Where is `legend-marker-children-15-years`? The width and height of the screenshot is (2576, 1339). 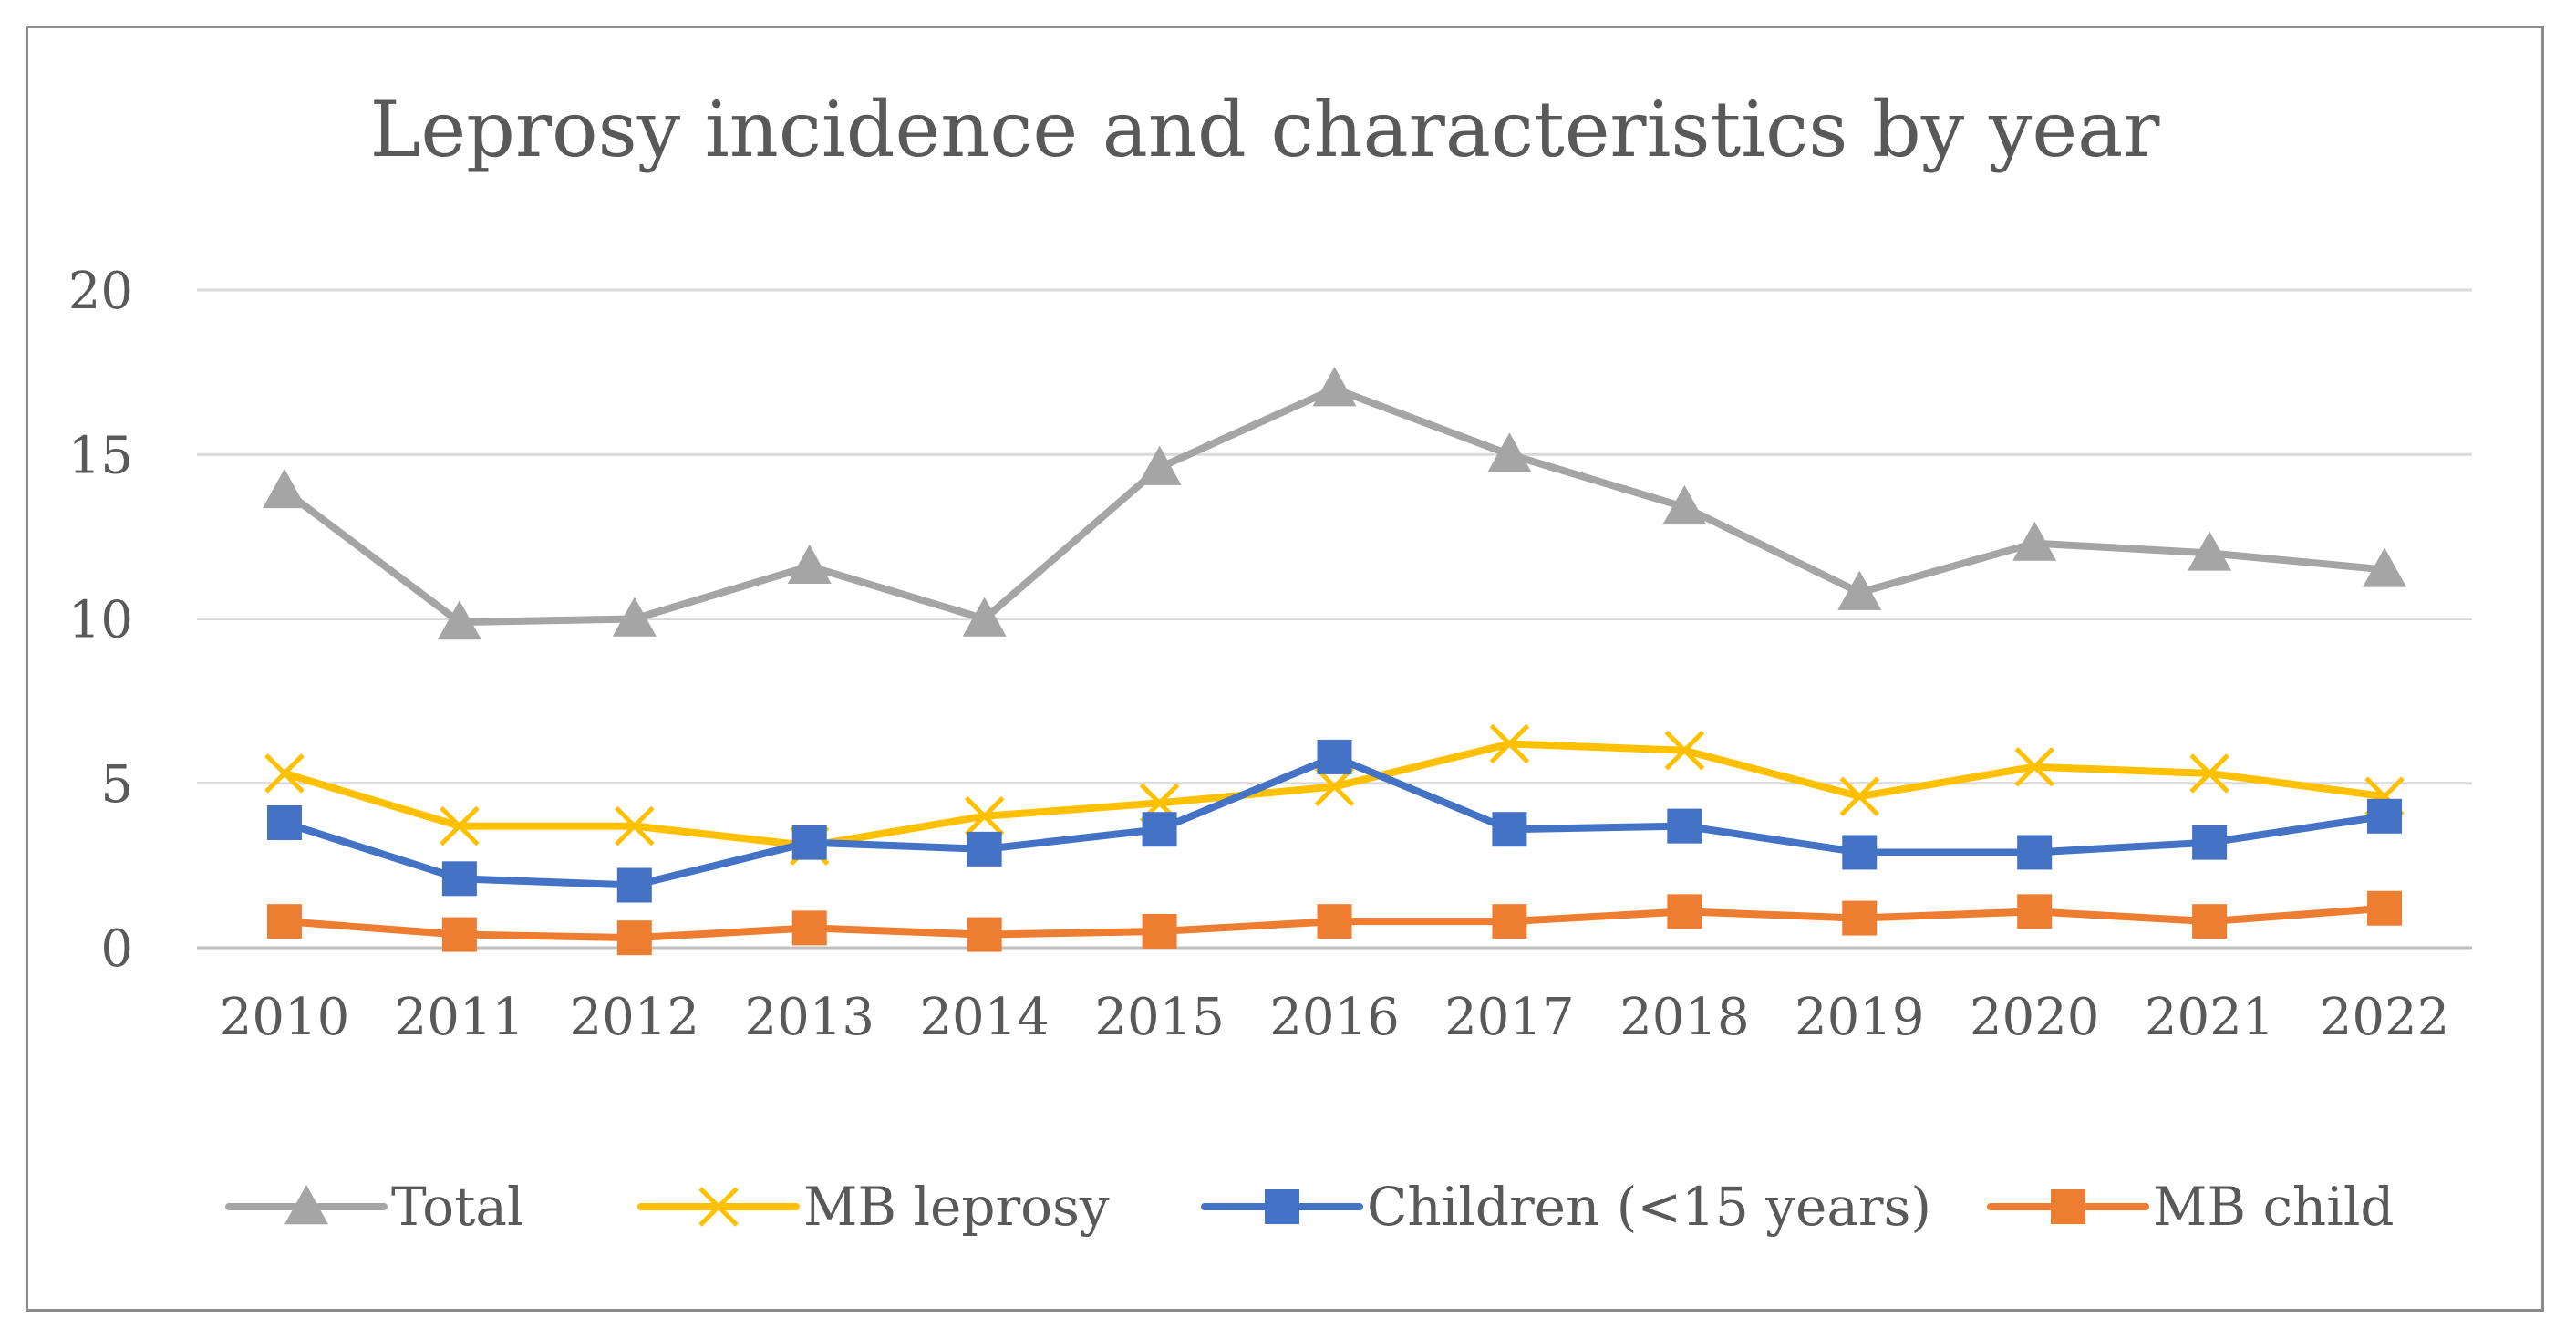 legend-marker-children-15-years is located at coordinates (1282, 1206).